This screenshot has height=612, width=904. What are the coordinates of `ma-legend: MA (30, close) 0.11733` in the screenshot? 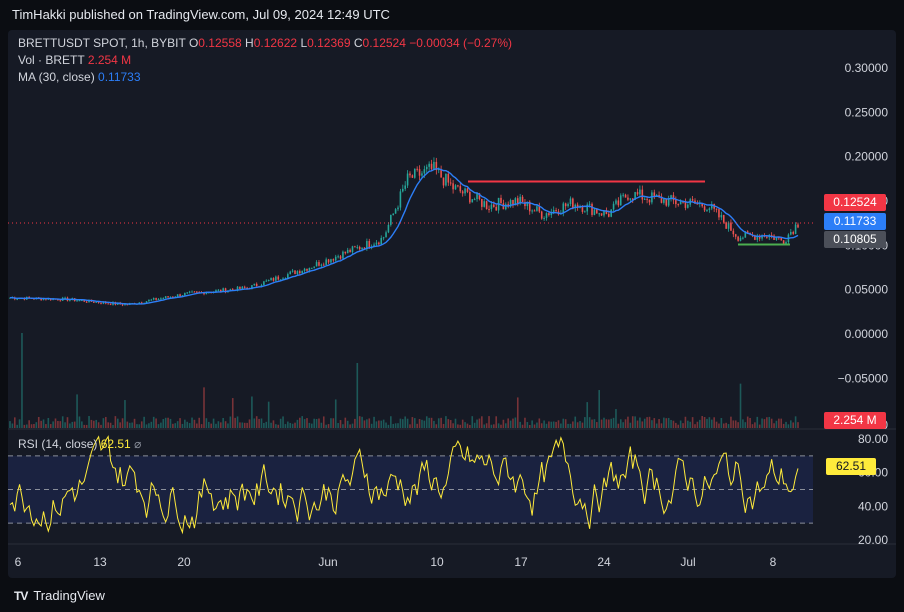 It's located at (79, 77).